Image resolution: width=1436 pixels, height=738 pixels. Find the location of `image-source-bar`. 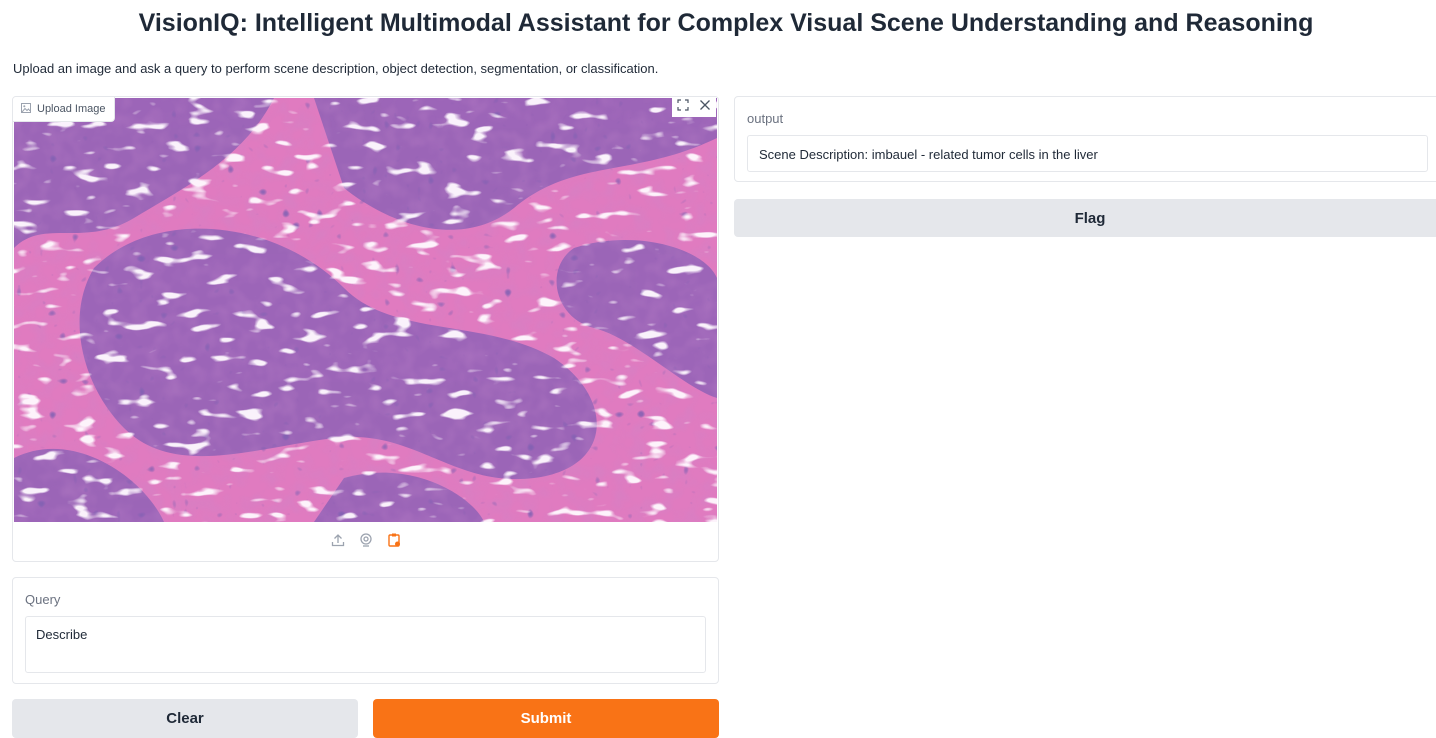

image-source-bar is located at coordinates (365, 542).